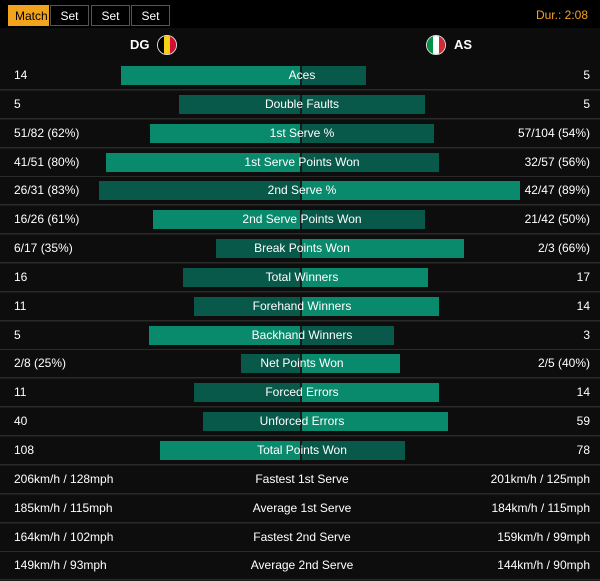 Image resolution: width=600 pixels, height=581 pixels. Describe the element at coordinates (557, 190) in the screenshot. I see `stat-value-right: 42/47 (89%)` at that location.